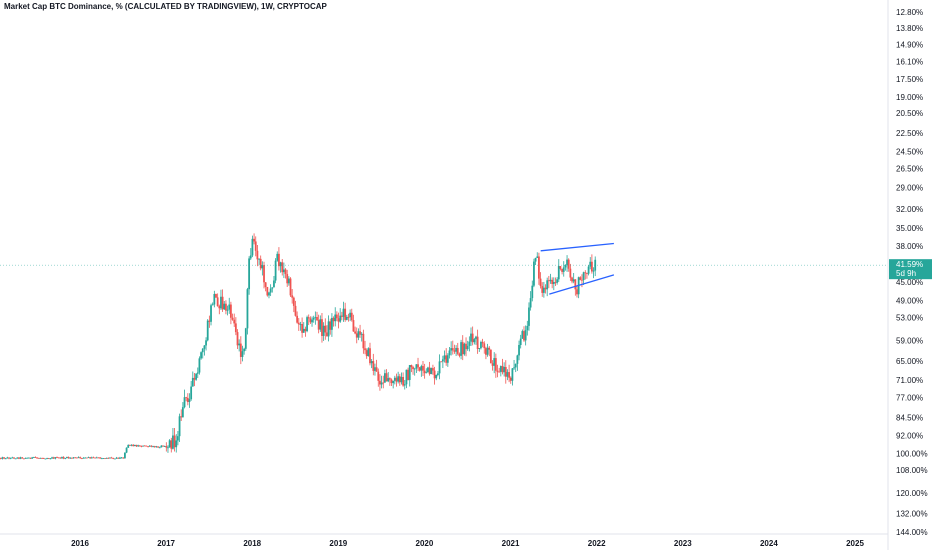 Image resolution: width=932 pixels, height=550 pixels. Describe the element at coordinates (909, 300) in the screenshot. I see `y-tick-label: 49.00%` at that location.